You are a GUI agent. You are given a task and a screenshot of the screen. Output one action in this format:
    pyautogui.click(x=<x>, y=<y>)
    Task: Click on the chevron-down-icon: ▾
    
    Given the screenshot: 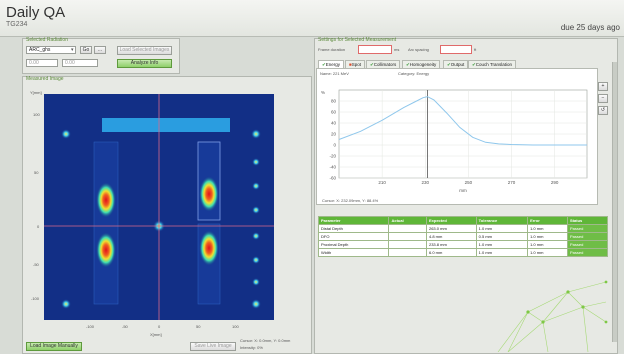 What is the action you would take?
    pyautogui.click(x=72, y=50)
    